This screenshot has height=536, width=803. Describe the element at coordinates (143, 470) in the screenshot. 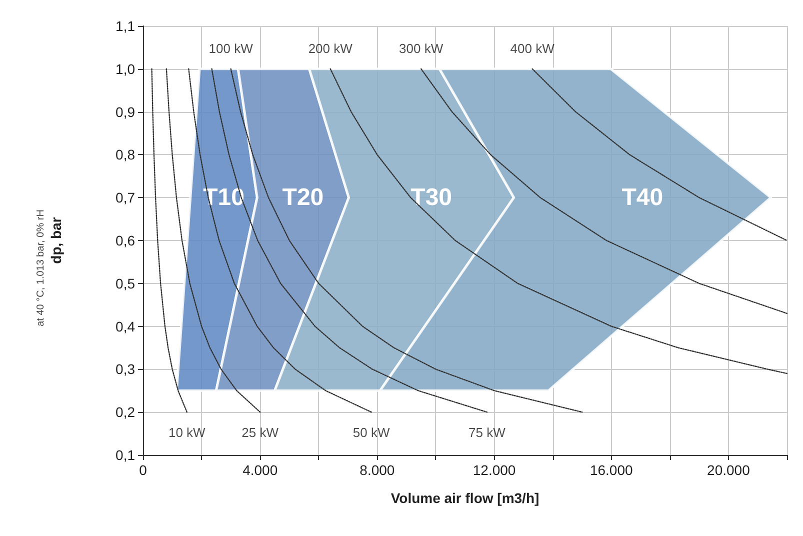

I see `x-tick-label: 0` at that location.